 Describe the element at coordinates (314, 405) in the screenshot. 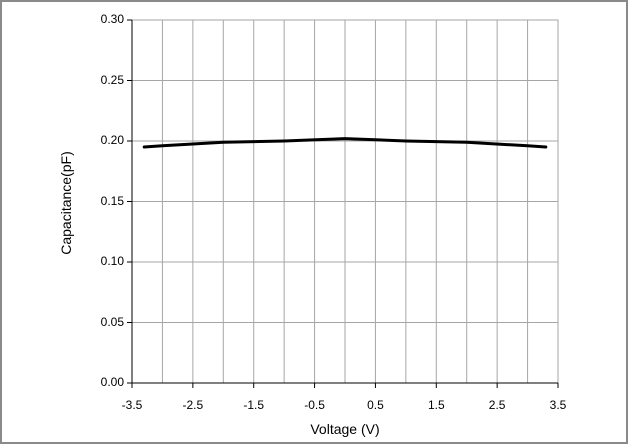

I see `x-tick-label: -0.5` at that location.